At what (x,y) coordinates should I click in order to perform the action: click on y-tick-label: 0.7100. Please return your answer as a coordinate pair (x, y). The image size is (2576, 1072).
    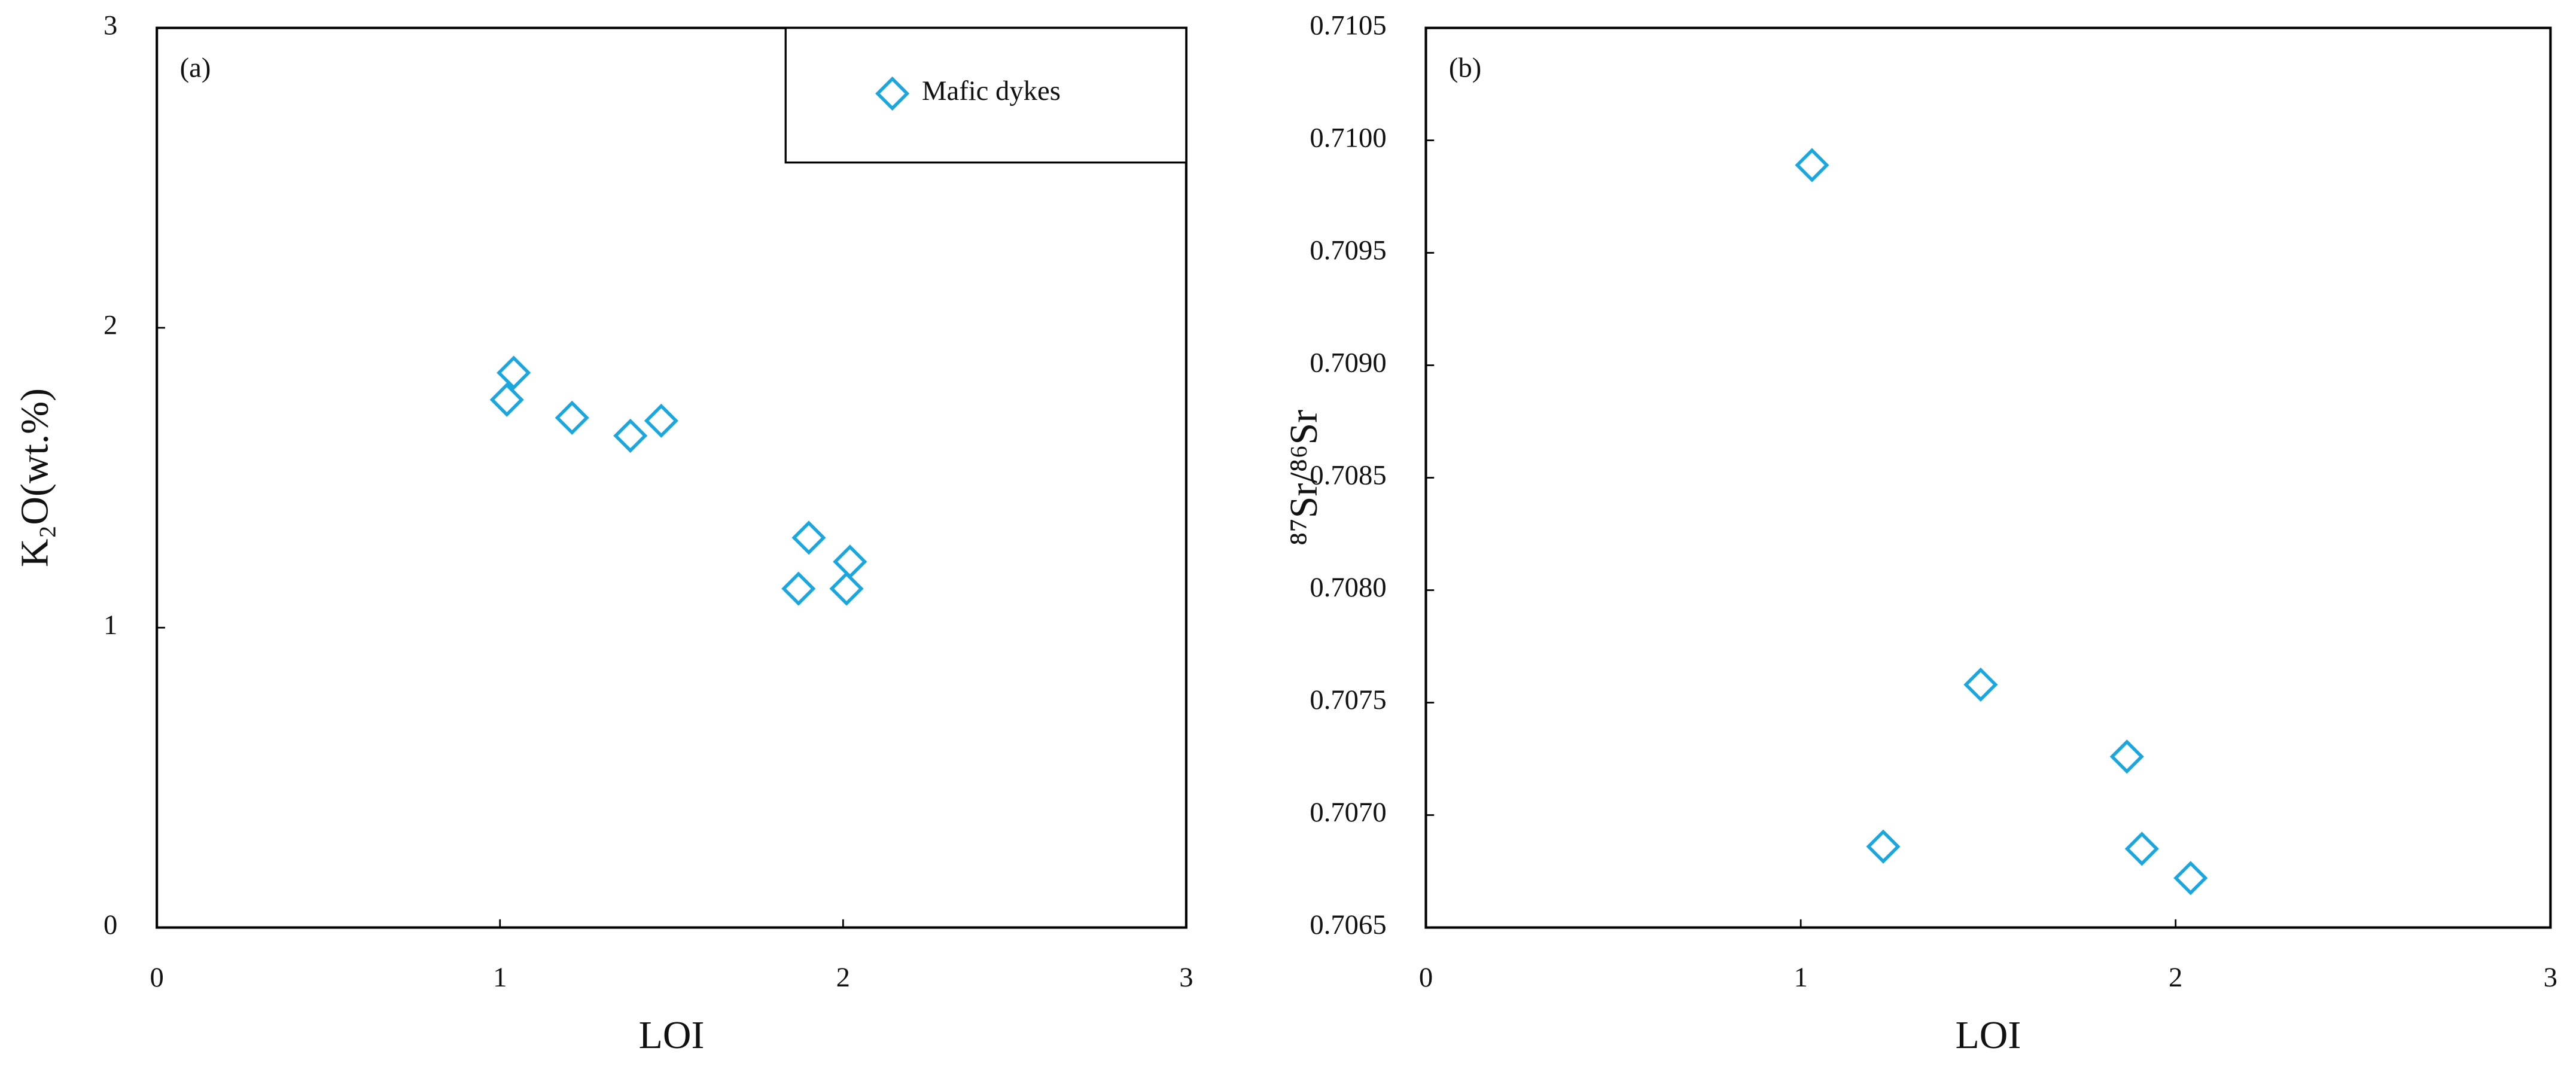
    Looking at the image, I should click on (1348, 137).